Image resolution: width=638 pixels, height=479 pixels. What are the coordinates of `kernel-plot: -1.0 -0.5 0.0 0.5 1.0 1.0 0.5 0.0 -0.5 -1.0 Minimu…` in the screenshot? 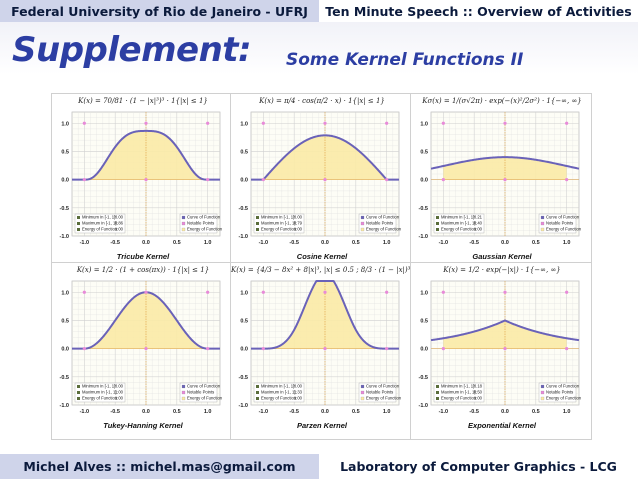 It's located at (500, 347).